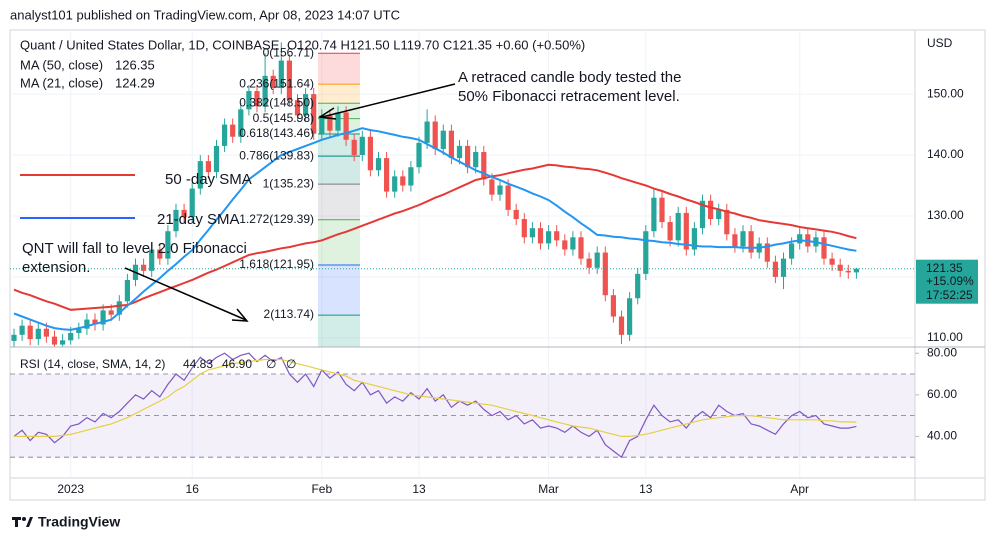 The height and width of the screenshot is (542, 995). I want to click on rsi-title: RSI (14, close, SMA, 14, 2), so click(92, 364).